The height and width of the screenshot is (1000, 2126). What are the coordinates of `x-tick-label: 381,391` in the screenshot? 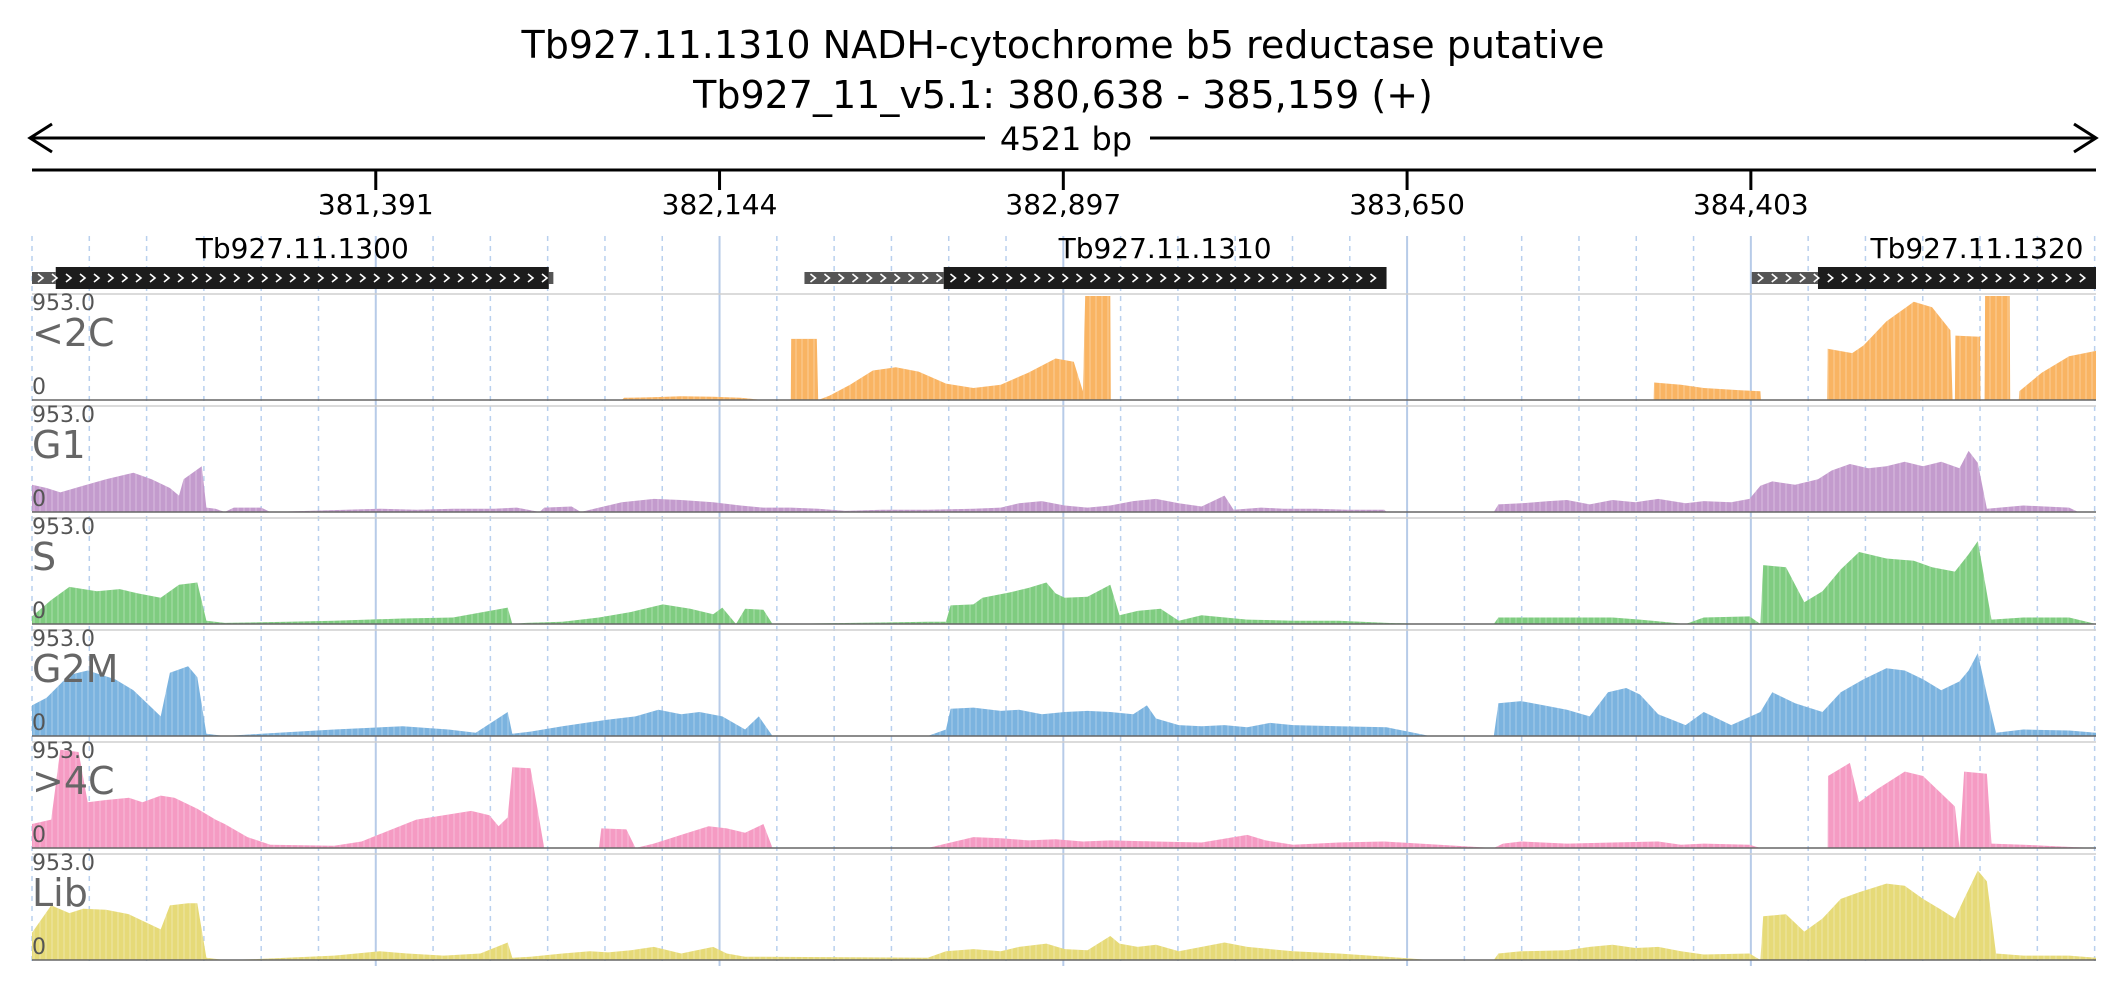 It's located at (376, 204).